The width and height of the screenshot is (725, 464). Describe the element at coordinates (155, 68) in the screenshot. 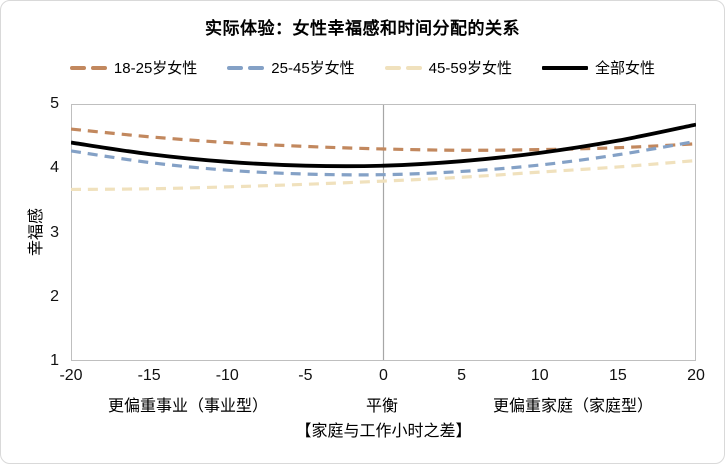

I see `legend-label: 18-25岁女性` at that location.